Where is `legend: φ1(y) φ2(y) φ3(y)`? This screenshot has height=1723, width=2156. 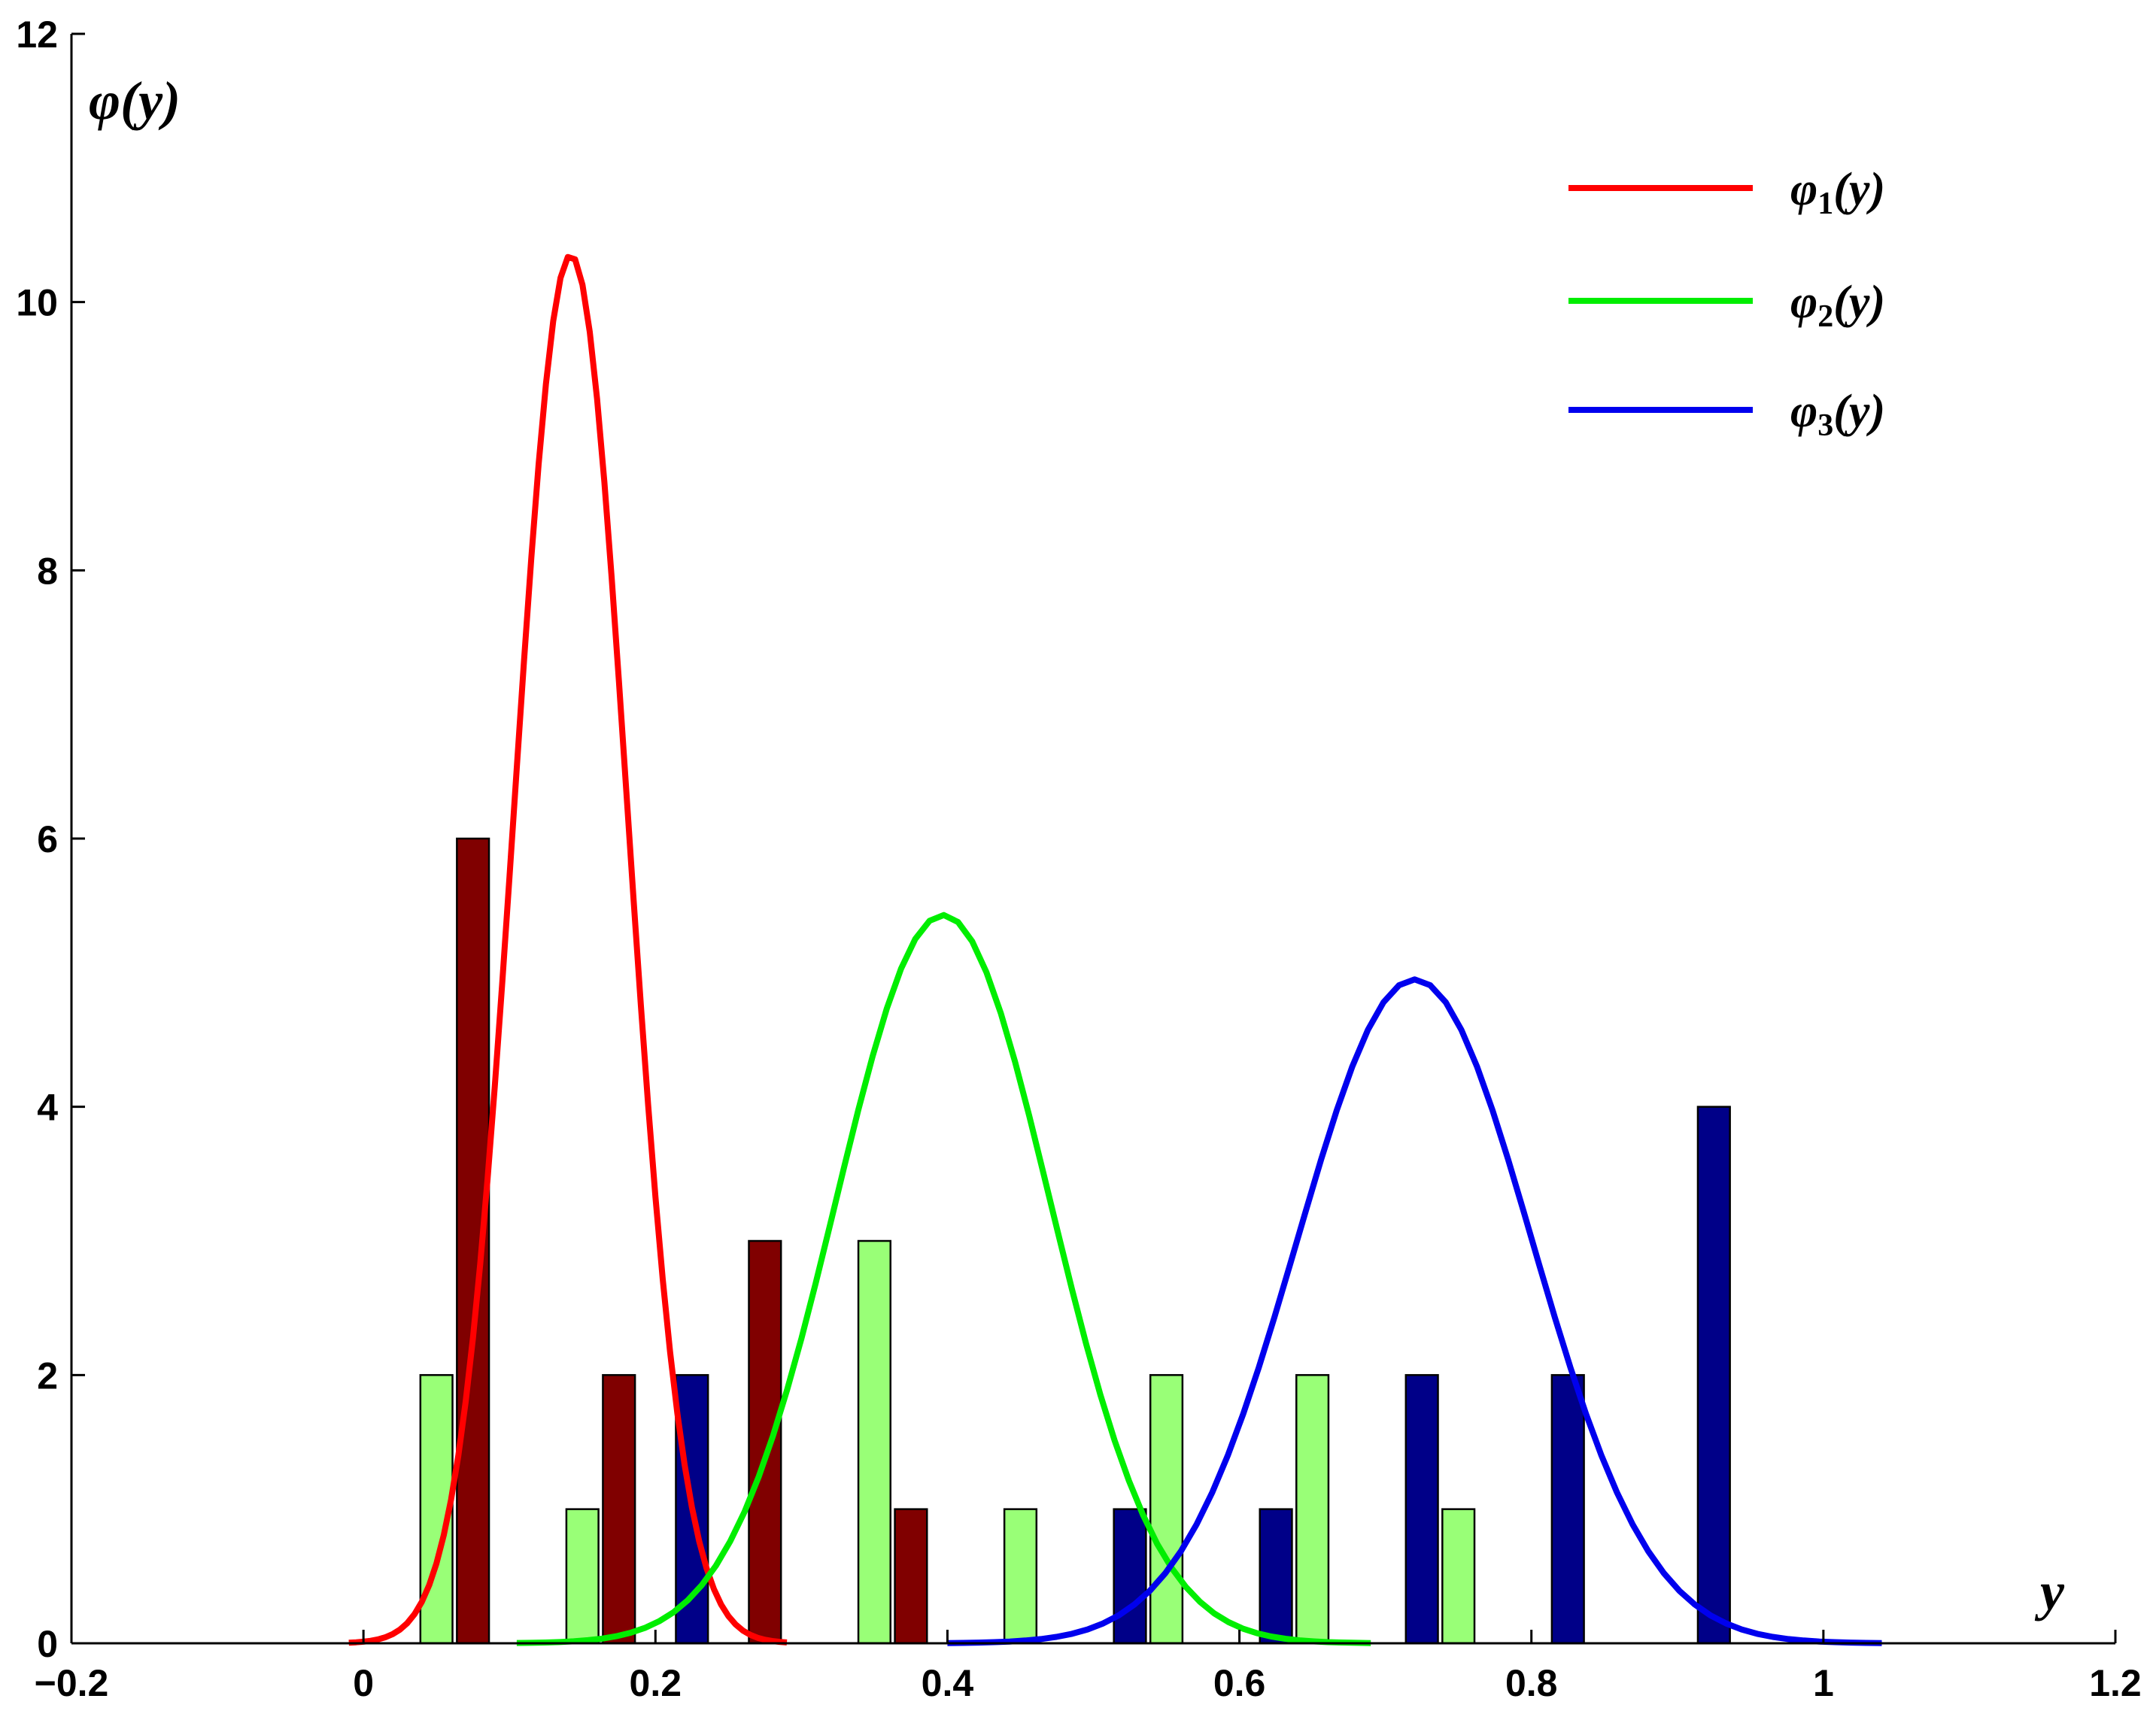
legend: φ1(y) φ2(y) φ3(y) is located at coordinates (1726, 303).